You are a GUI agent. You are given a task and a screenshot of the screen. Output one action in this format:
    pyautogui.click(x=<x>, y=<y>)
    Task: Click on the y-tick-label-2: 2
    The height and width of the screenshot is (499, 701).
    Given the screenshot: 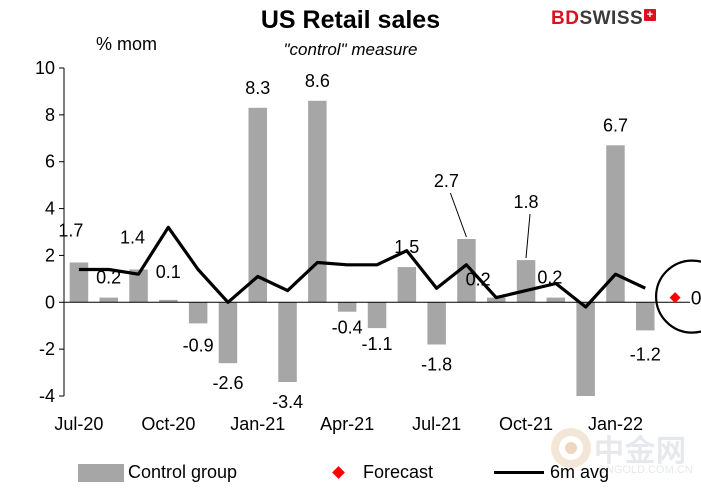 What is the action you would take?
    pyautogui.click(x=50, y=255)
    